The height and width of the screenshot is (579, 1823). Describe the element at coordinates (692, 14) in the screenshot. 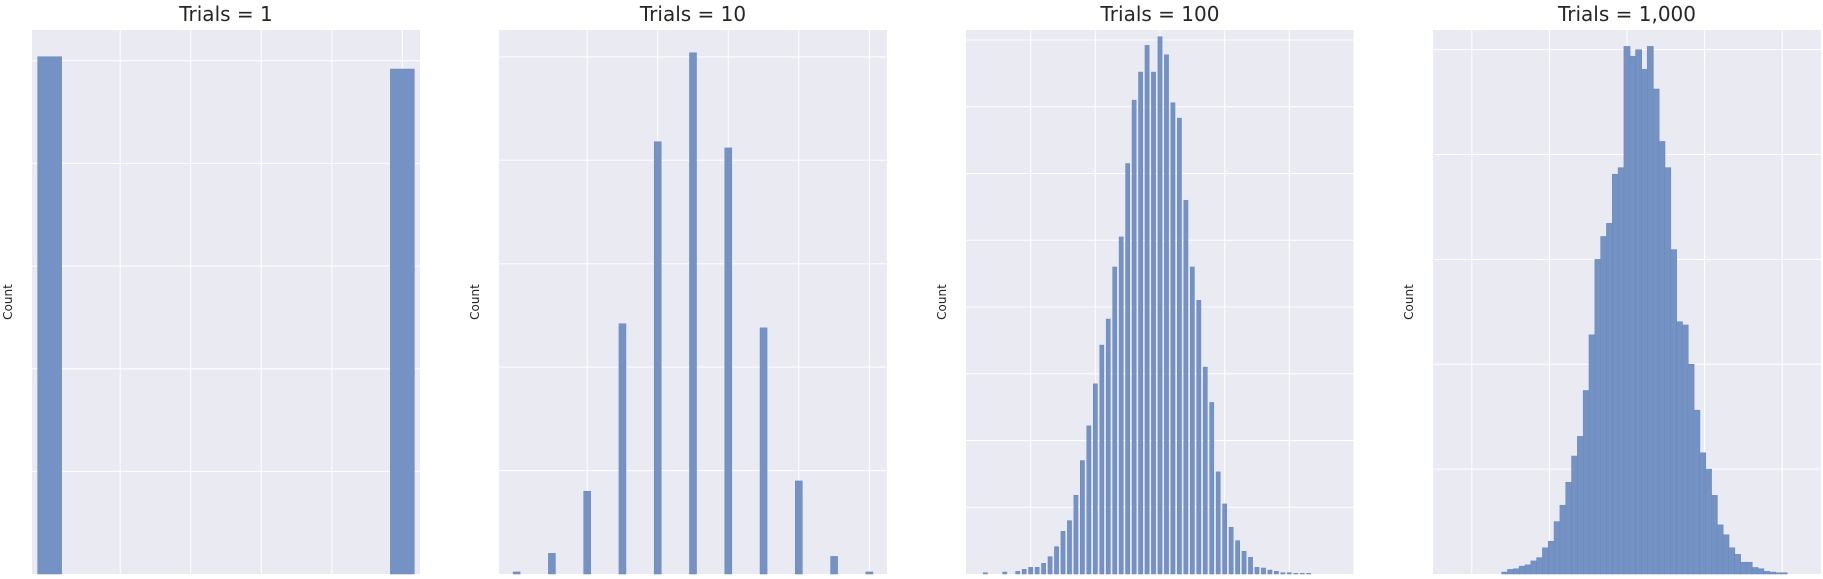

I see `panel-title: Trials = 10` at that location.